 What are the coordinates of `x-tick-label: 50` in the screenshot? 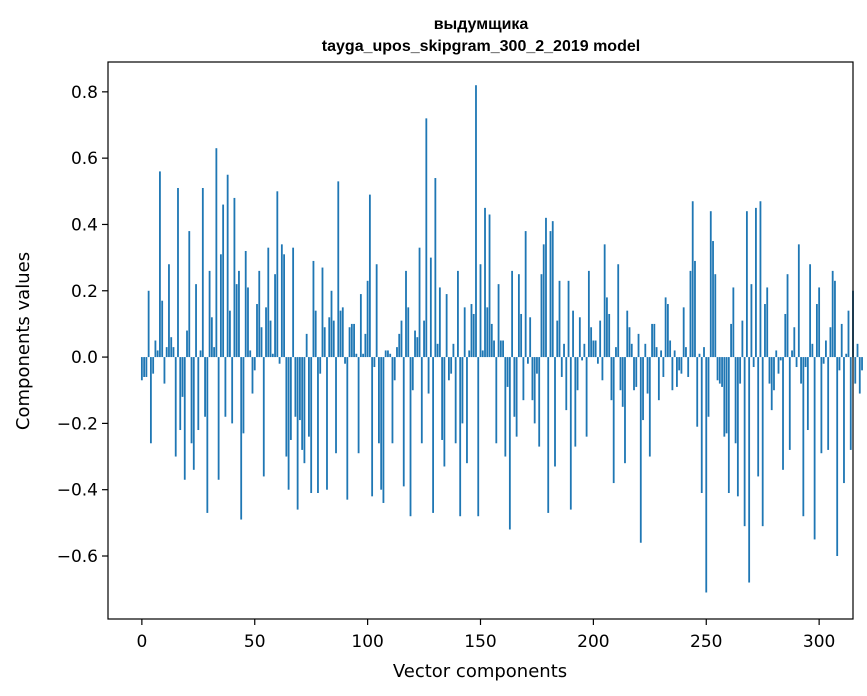 It's located at (255, 642).